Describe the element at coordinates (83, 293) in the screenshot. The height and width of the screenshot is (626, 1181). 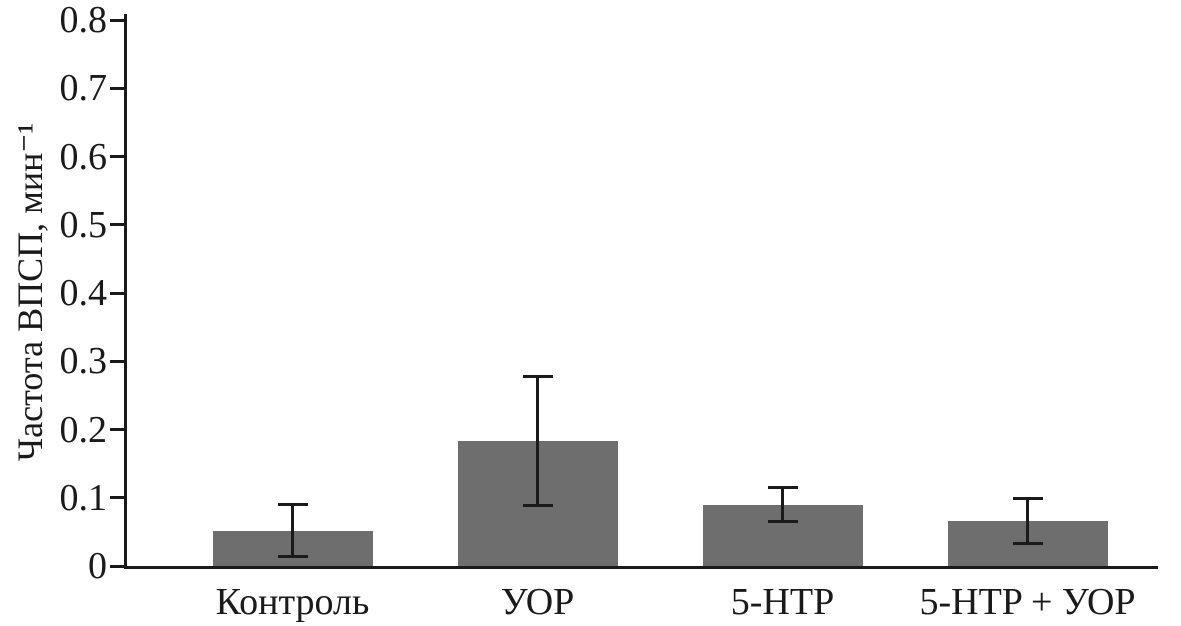
I see `y-tick-label: 0.4` at that location.